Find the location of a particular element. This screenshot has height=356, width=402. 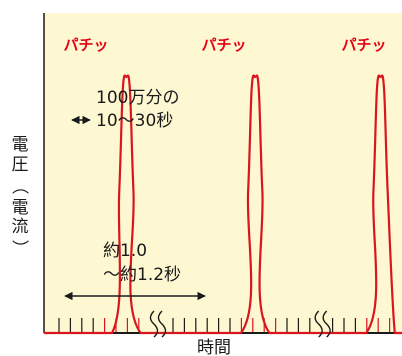

y-axis-label-char: 流 is located at coordinates (20, 227).